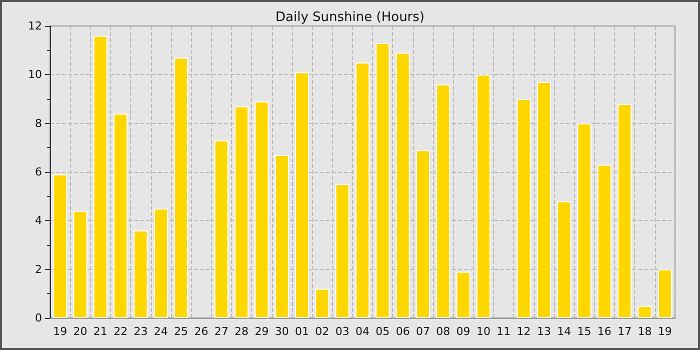 The width and height of the screenshot is (700, 350). What do you see at coordinates (503, 331) in the screenshot?
I see `x-tick-label: 11` at bounding box center [503, 331].